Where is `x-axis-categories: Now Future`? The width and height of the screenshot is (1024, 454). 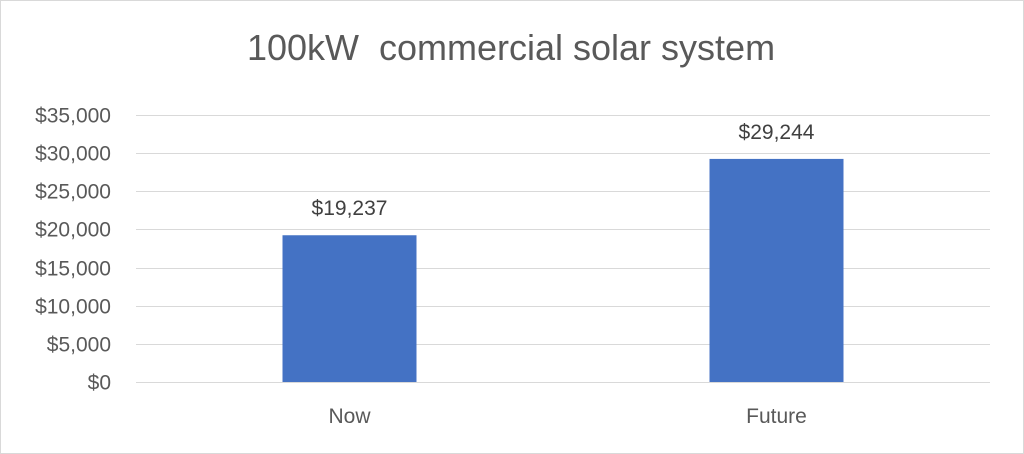 x-axis-categories: Now Future is located at coordinates (567, 416).